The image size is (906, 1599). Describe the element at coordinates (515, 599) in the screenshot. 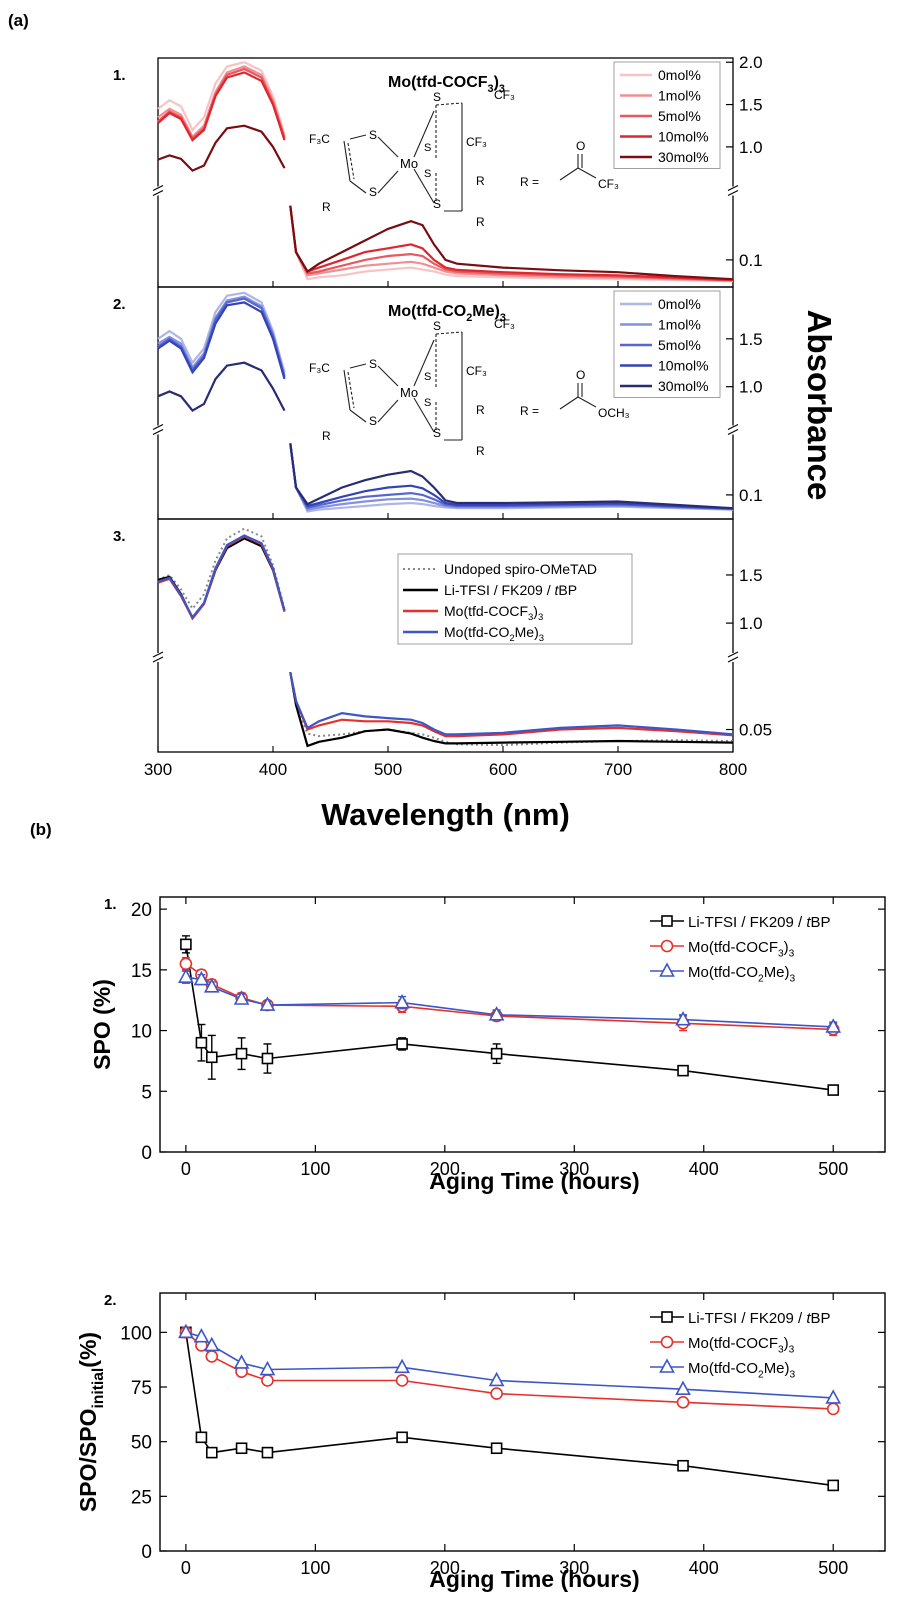

I see `legend-box` at that location.